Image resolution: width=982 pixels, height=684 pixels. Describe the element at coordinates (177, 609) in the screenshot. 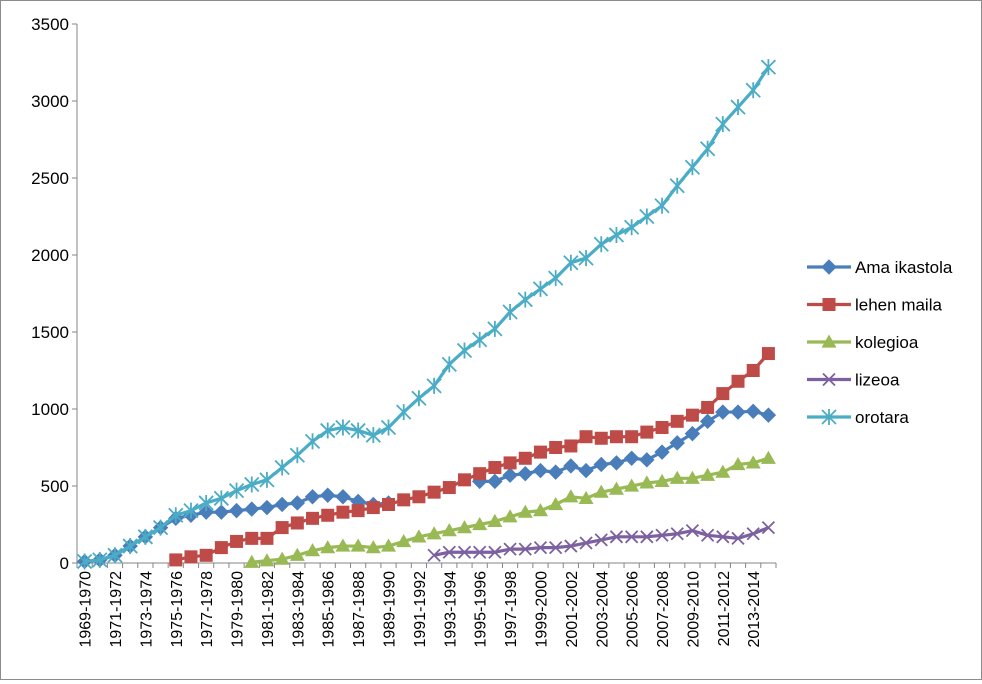

I see `x-tick-label: 1975-1976` at that location.